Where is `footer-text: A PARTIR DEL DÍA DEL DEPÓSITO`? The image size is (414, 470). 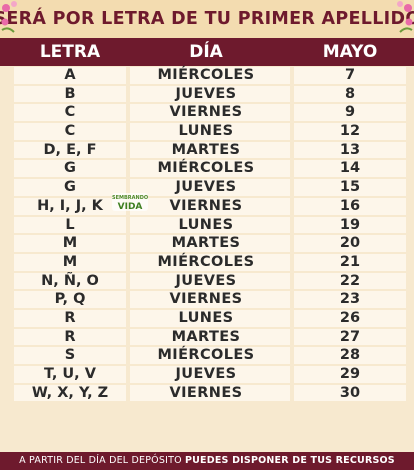
footer-text: A PARTIR DEL DÍA DEL DEPÓSITO is located at coordinates (100, 460).